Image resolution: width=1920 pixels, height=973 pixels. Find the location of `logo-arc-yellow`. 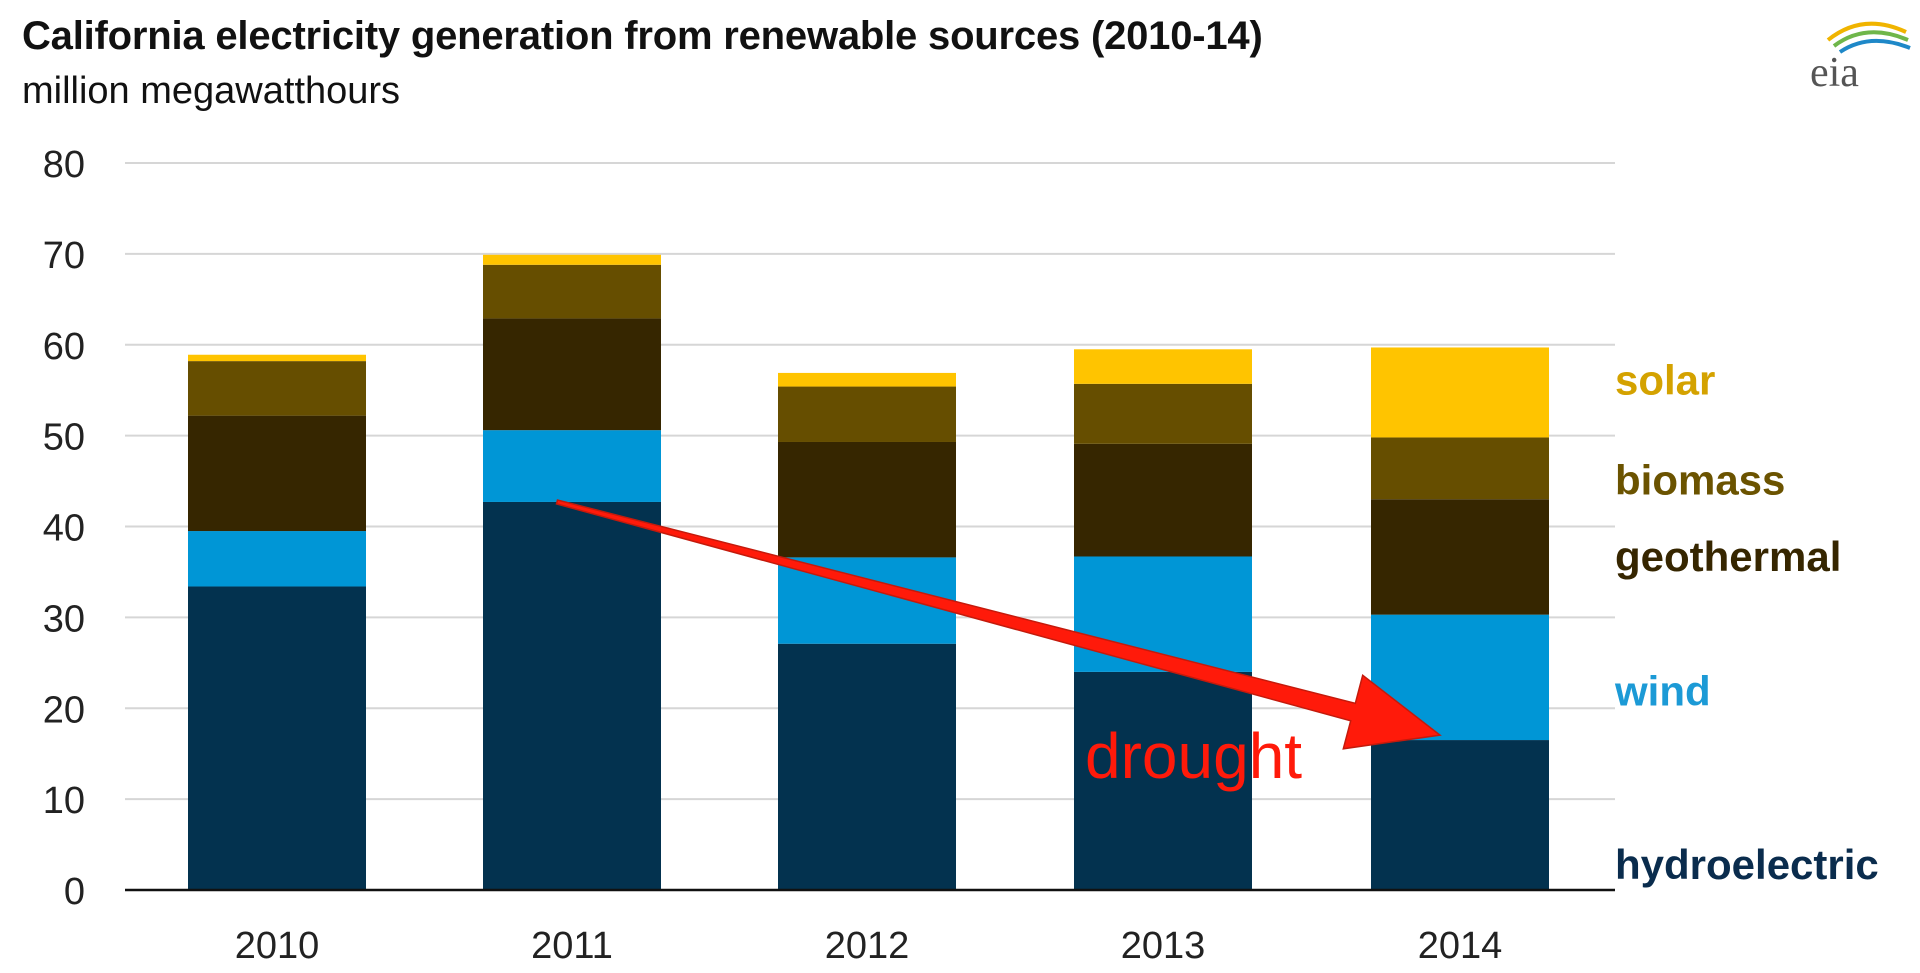

logo-arc-yellow is located at coordinates (1866, 31).